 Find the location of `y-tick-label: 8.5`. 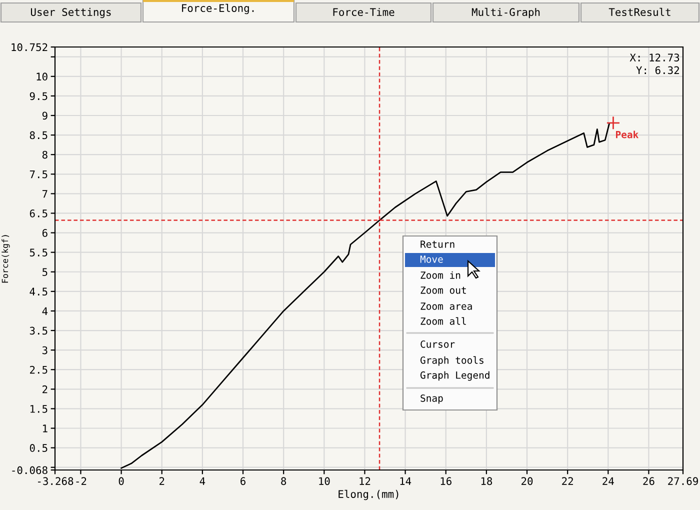

y-tick-label: 8.5 is located at coordinates (39, 135).